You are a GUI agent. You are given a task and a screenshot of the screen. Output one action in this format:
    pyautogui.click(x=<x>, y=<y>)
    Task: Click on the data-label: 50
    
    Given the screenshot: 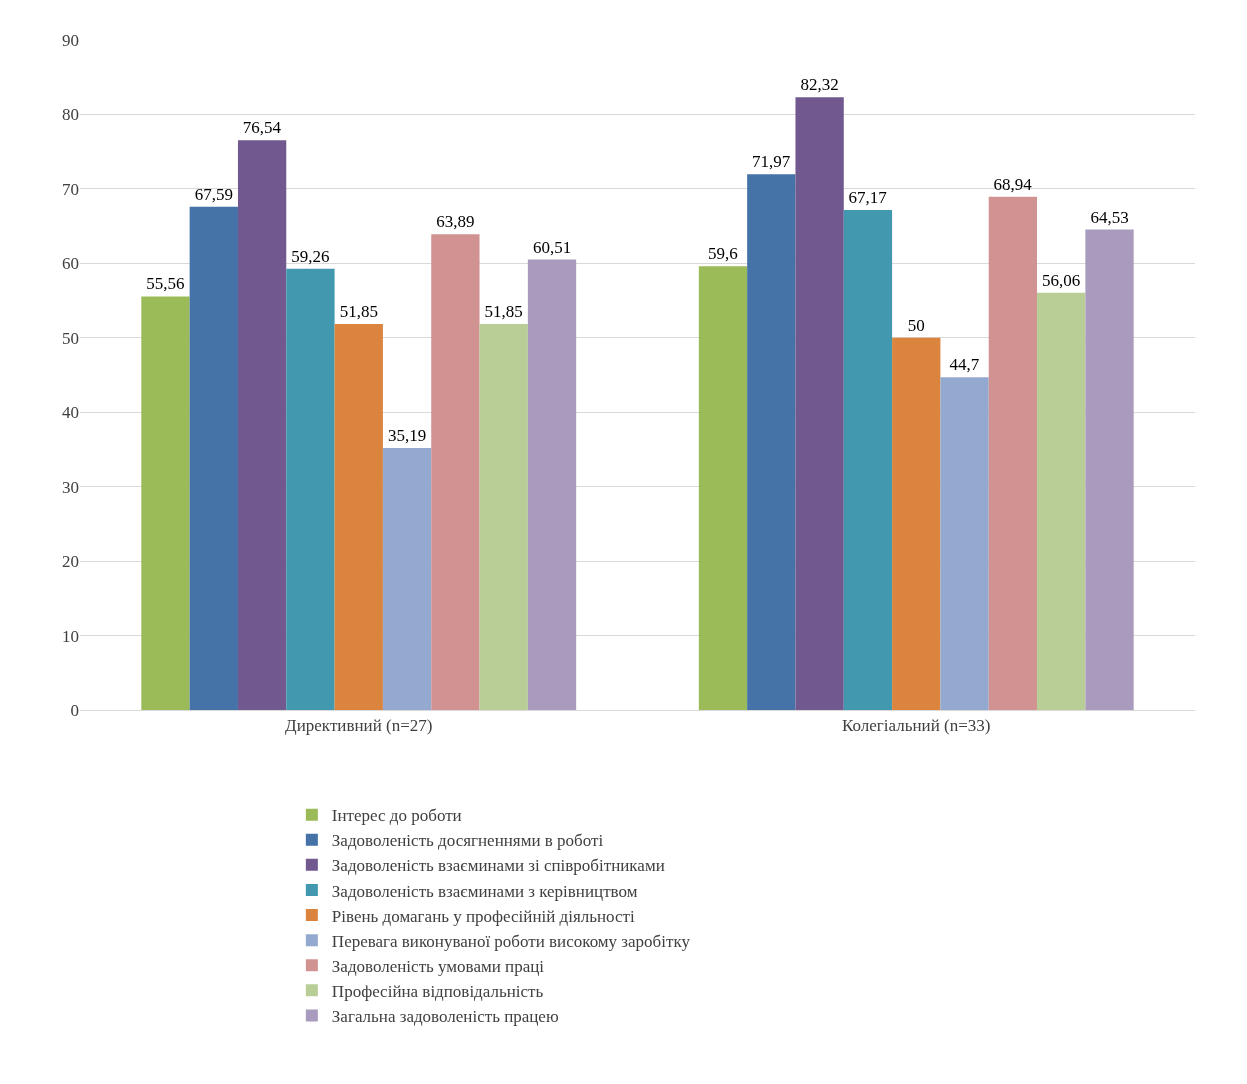 What is the action you would take?
    pyautogui.click(x=916, y=325)
    